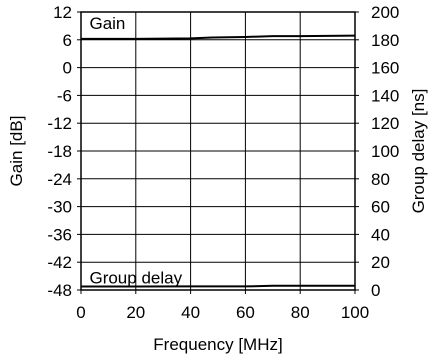 The width and height of the screenshot is (437, 363). Describe the element at coordinates (380, 234) in the screenshot. I see `y-right-tick-label-8: 40` at that location.